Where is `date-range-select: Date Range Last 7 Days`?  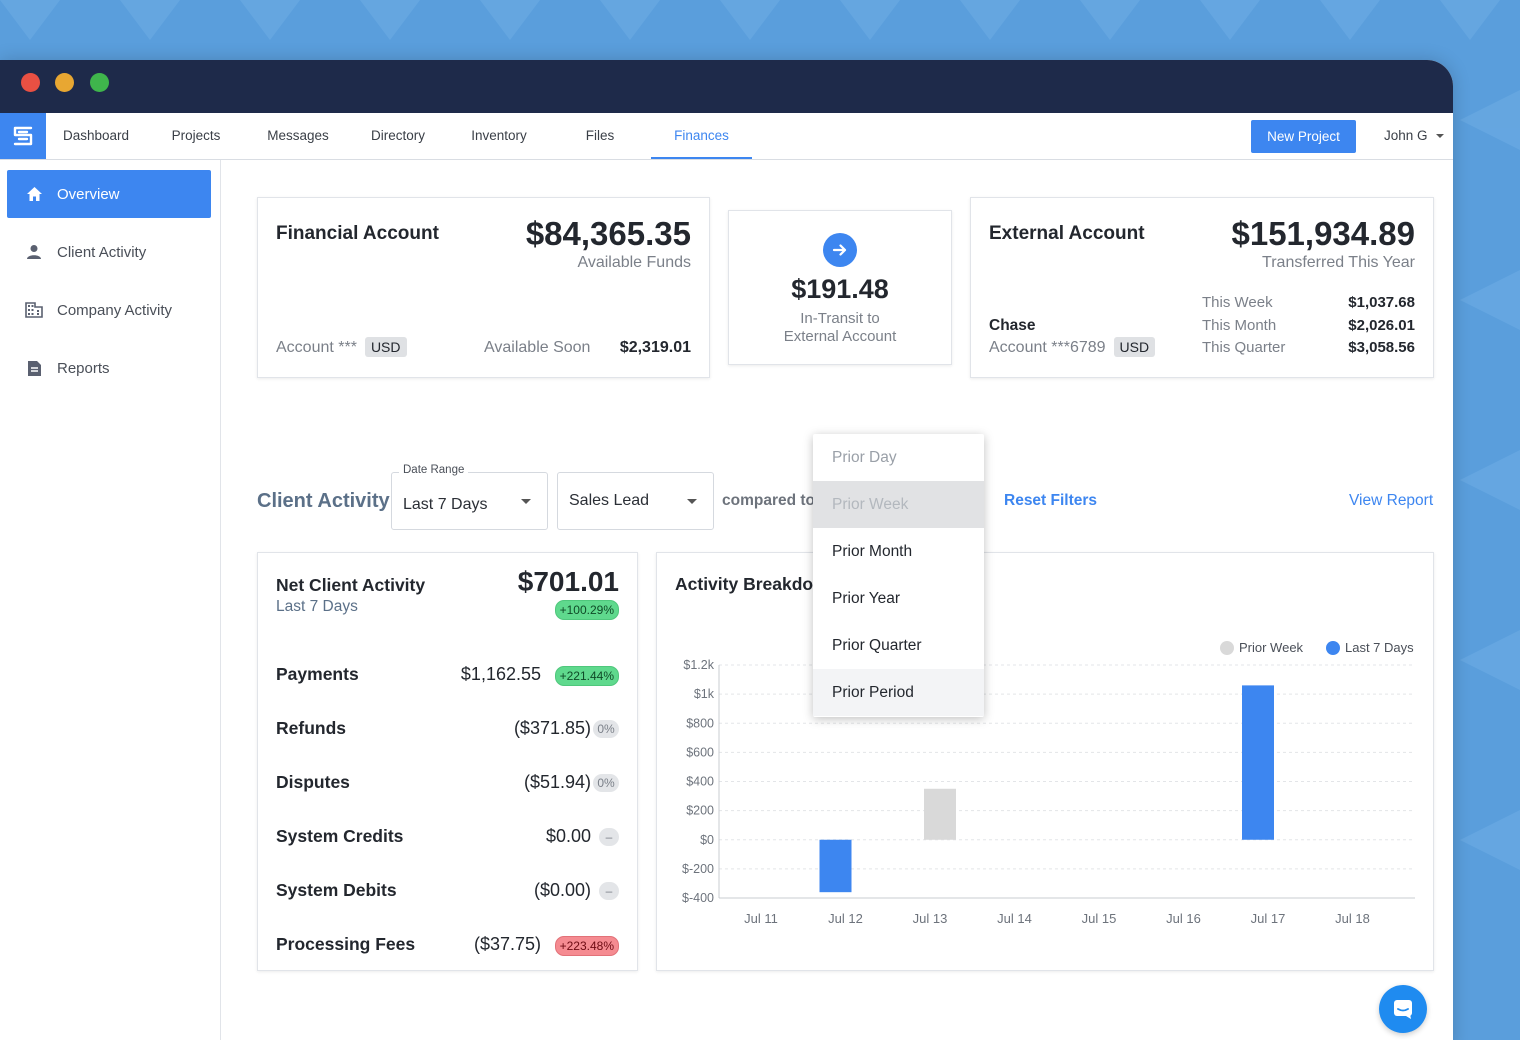
date-range-select: Date Range Last 7 Days is located at coordinates (469, 497).